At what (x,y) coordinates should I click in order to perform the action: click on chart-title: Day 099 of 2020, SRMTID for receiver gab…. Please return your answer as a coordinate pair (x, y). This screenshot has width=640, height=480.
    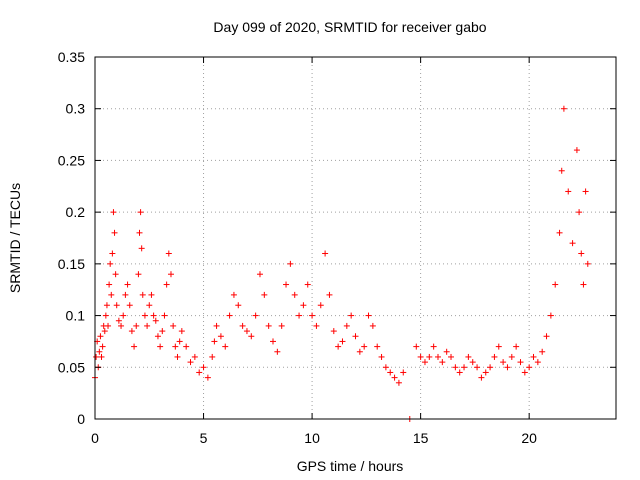
    Looking at the image, I should click on (349, 27).